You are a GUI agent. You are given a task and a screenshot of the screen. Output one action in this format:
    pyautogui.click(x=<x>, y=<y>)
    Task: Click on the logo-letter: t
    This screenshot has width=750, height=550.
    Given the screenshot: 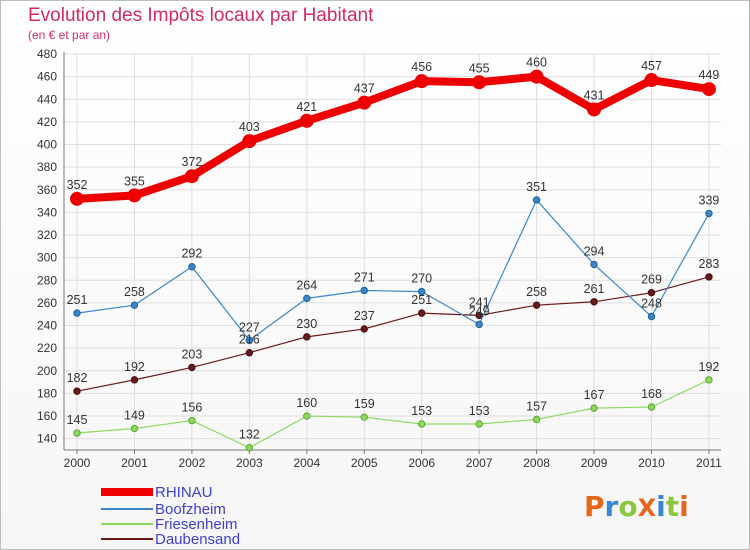 What is the action you would take?
    pyautogui.click(x=672, y=506)
    